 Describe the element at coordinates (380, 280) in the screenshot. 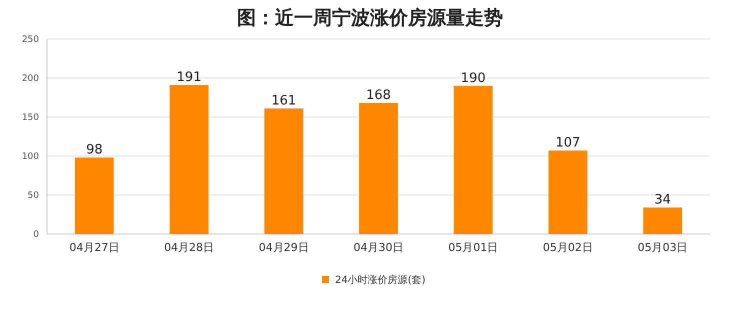

I see `legend-label: 24小时涨价房源(套)` at that location.